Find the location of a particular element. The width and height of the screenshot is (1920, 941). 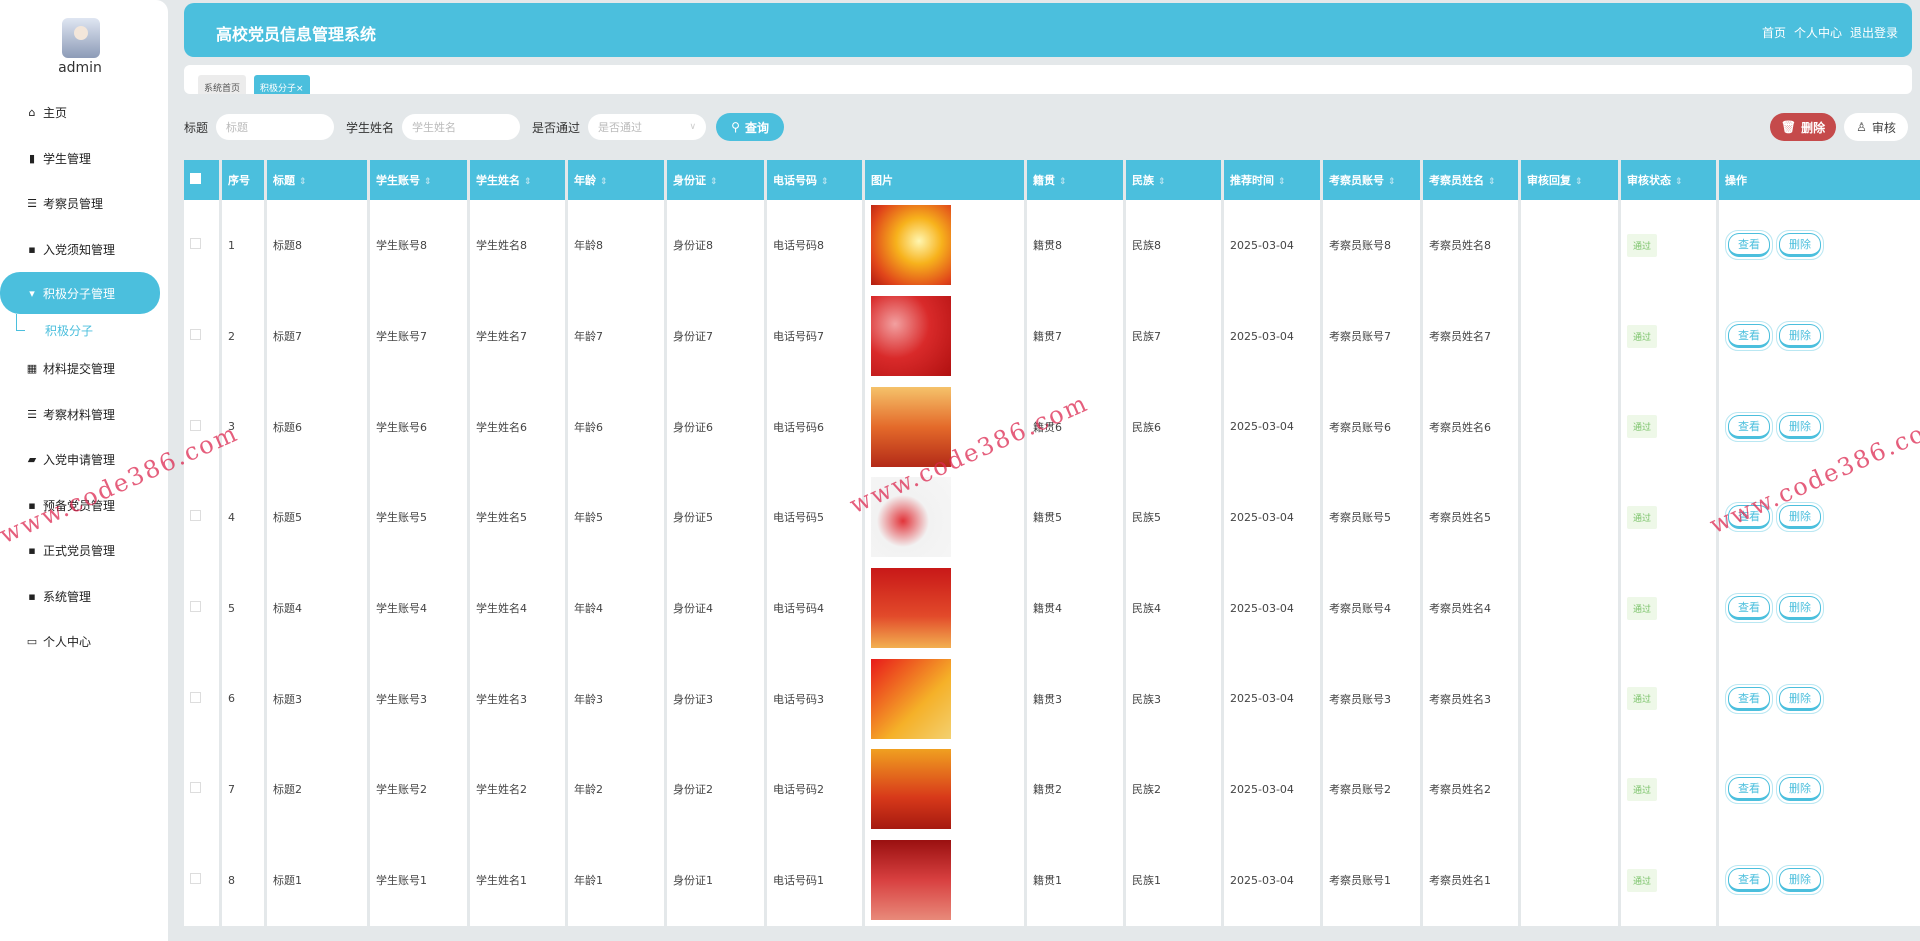

student-name-input: 学生姓名 is located at coordinates (461, 127).